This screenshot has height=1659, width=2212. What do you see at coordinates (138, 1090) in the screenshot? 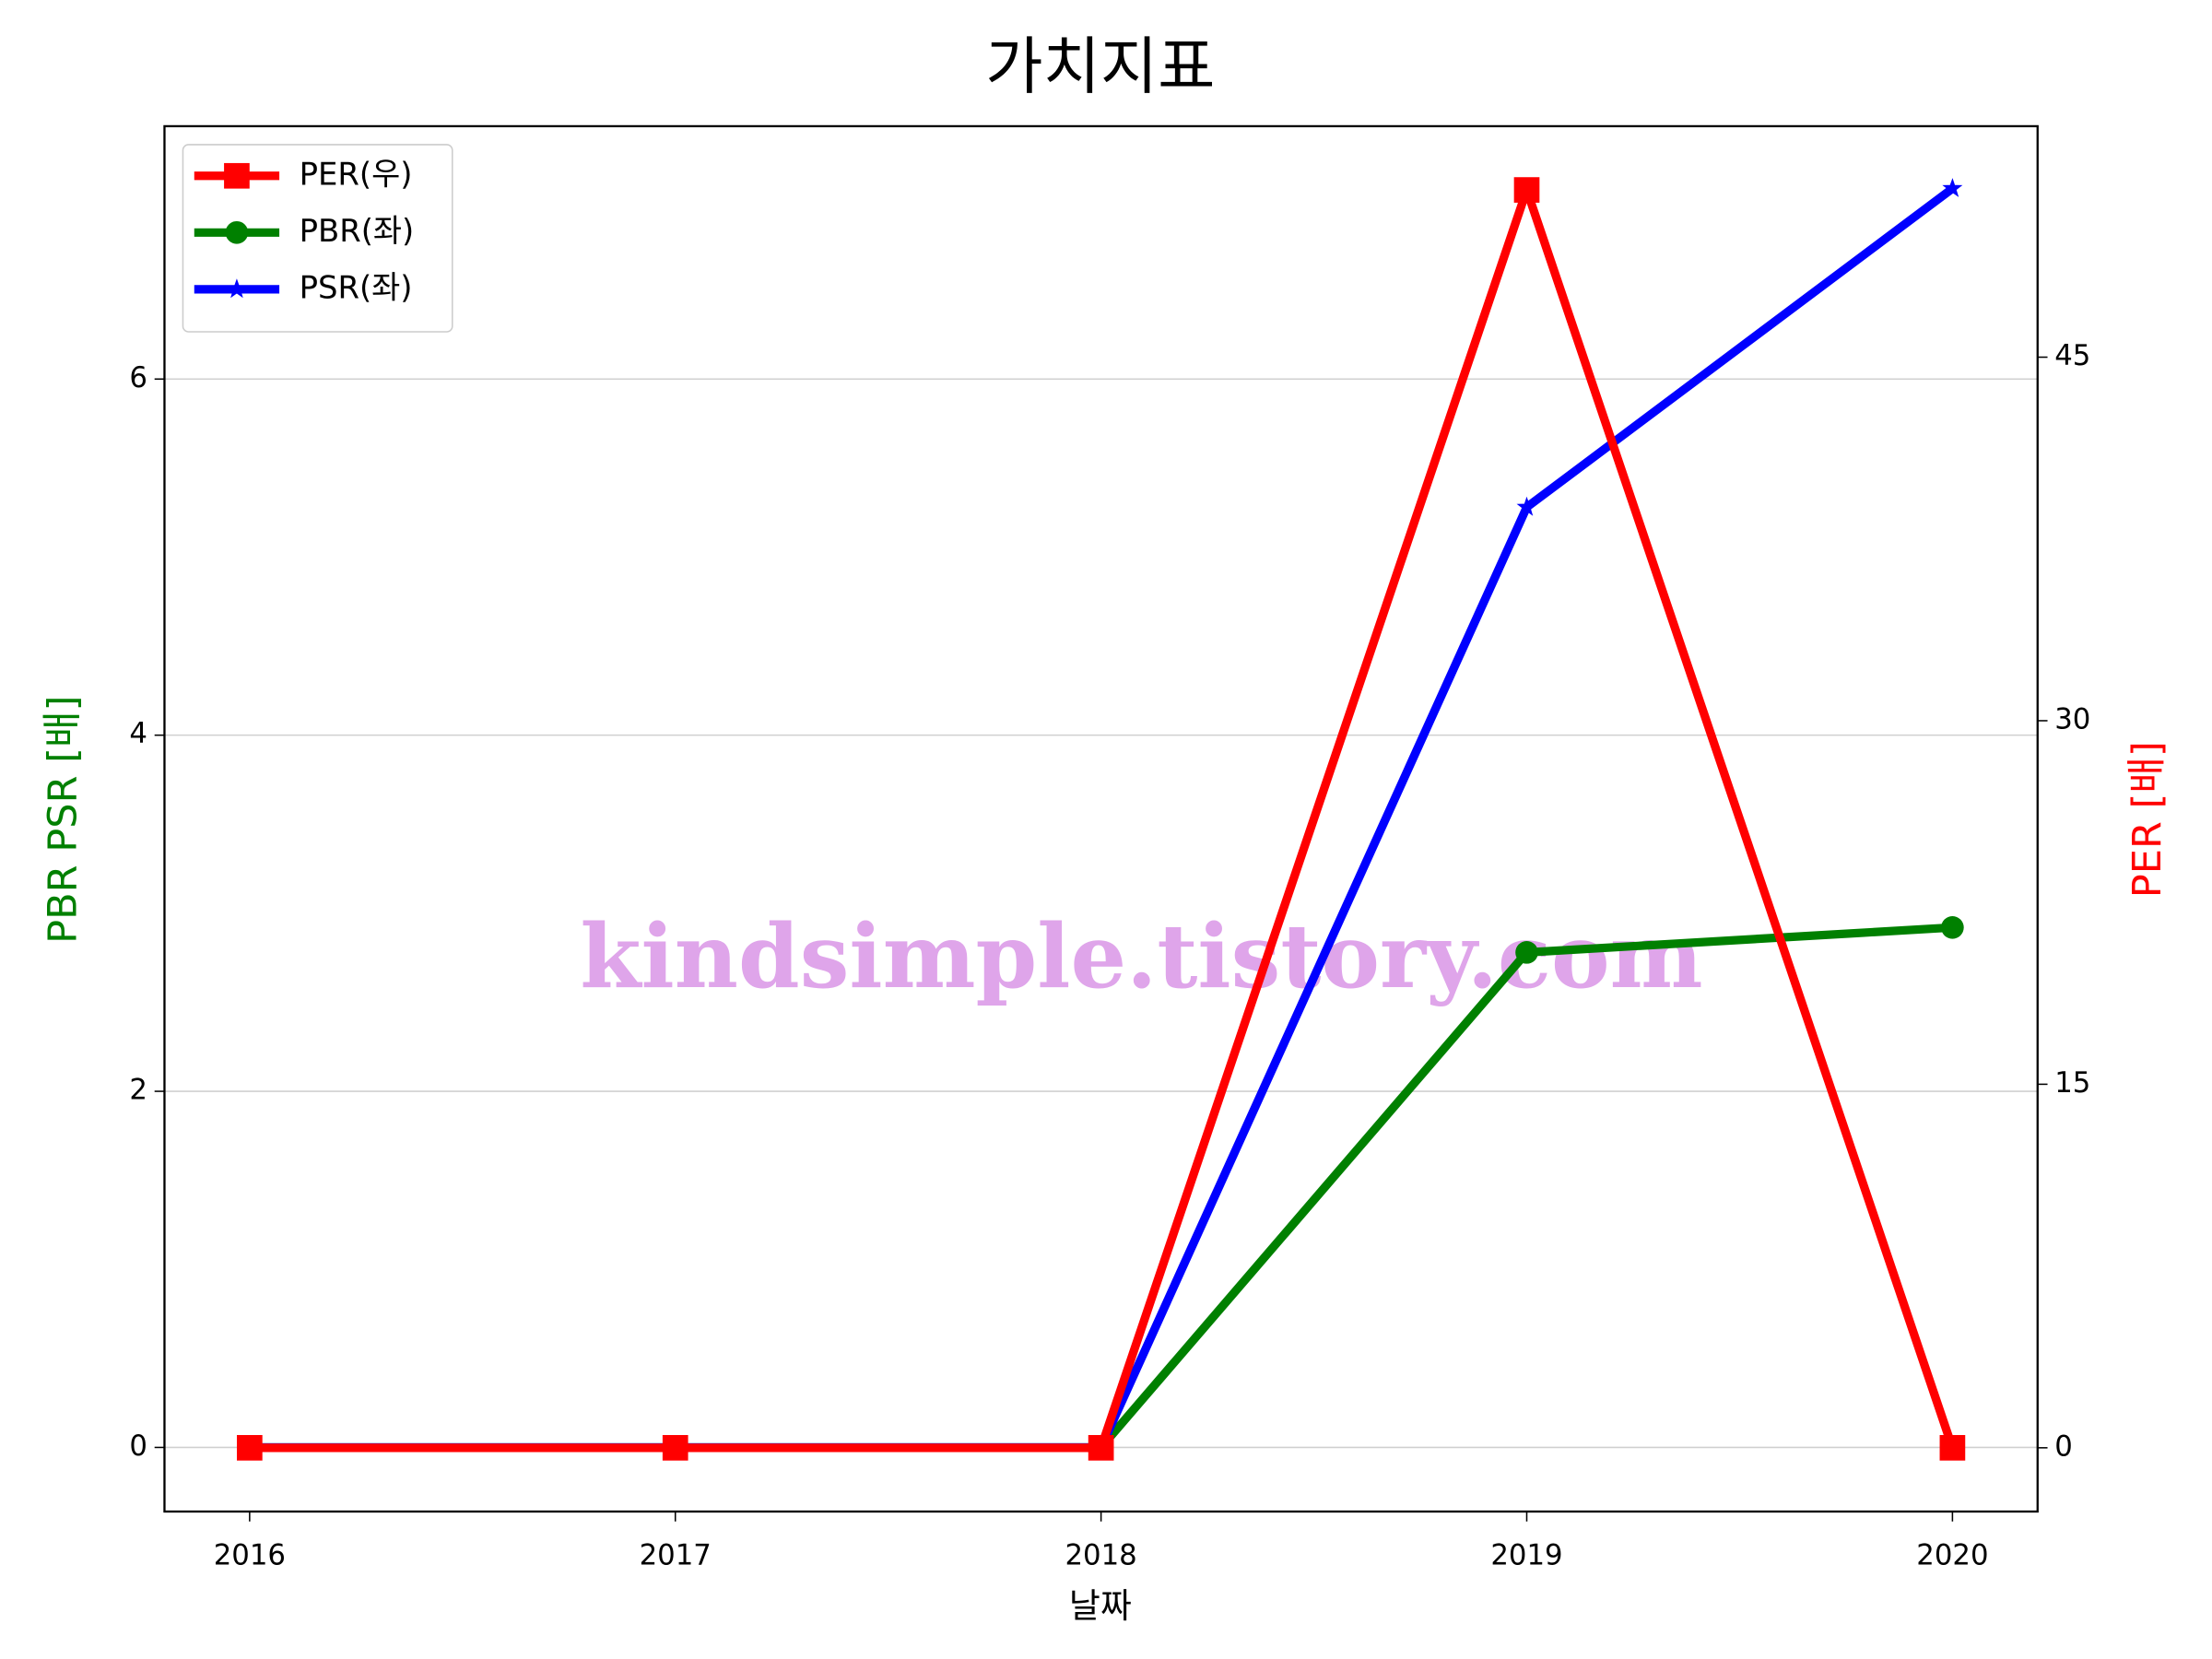
I see `y-tick-label: 2` at bounding box center [138, 1090].